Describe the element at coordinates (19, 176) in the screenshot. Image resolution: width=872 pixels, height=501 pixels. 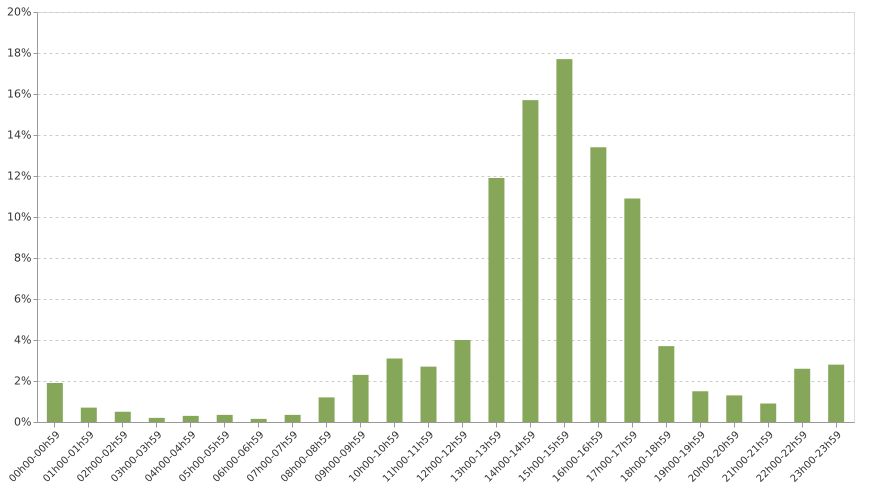
I see `y-tick-label: 12%` at that location.